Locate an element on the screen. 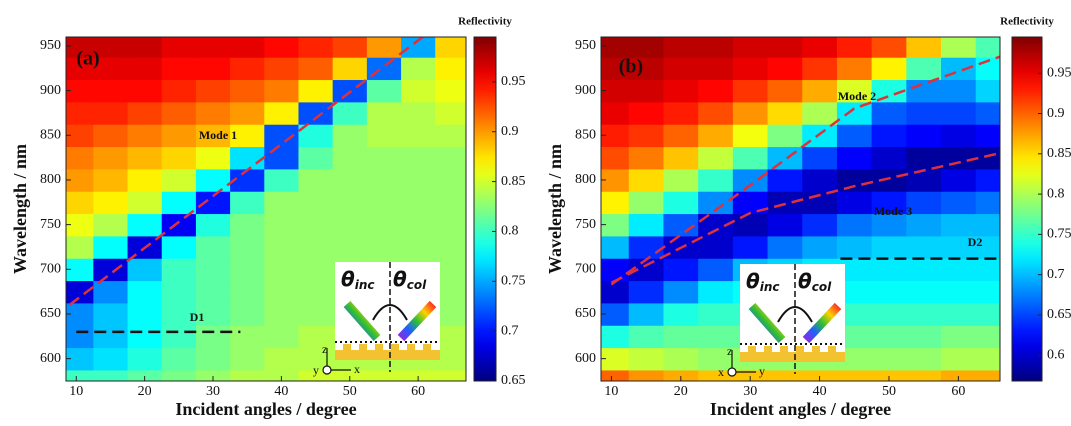  subscript: col is located at coordinates (417, 285).